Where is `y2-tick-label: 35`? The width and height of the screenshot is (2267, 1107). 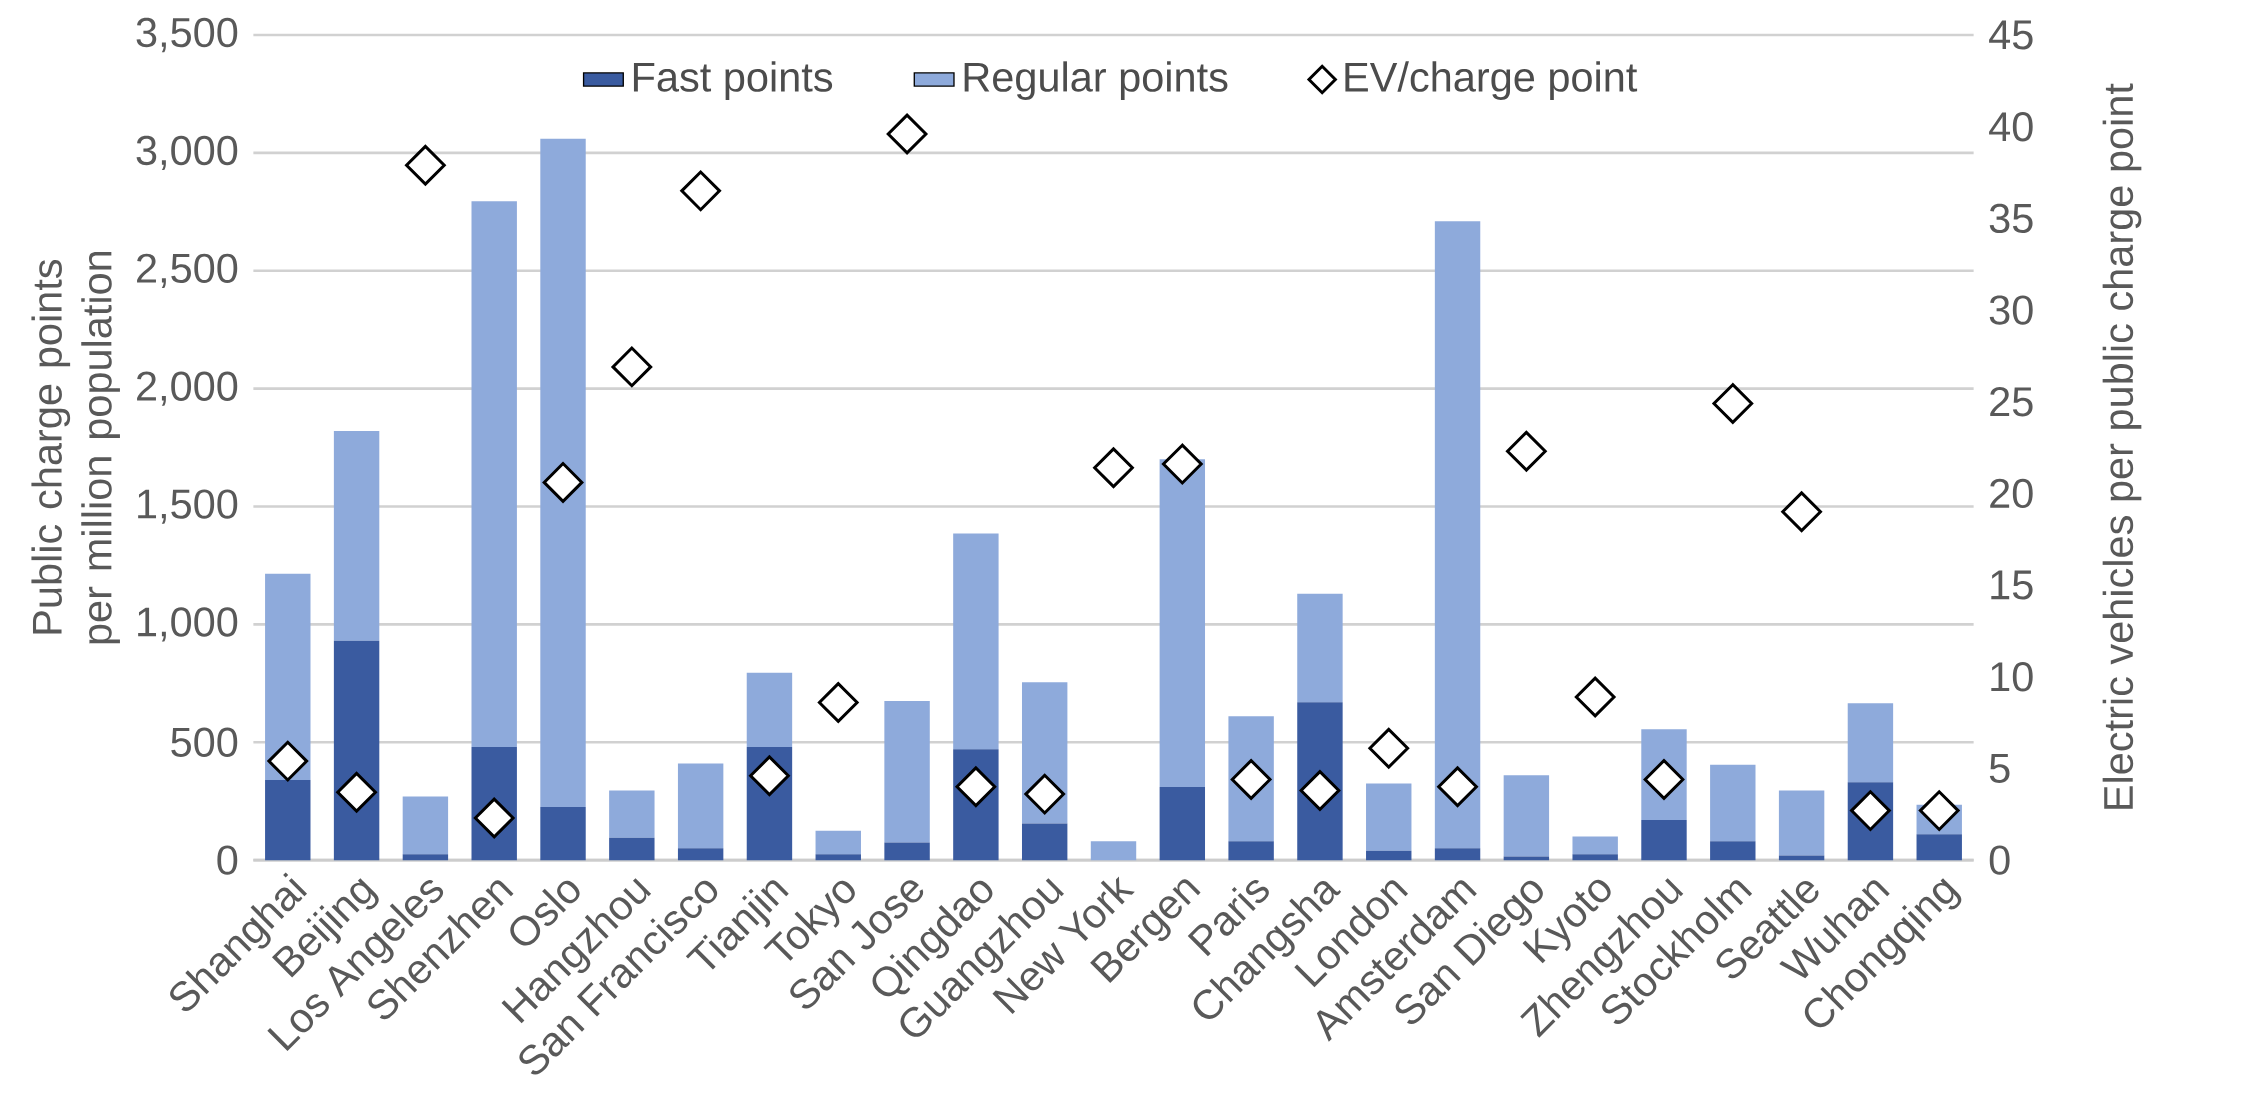 y2-tick-label: 35 is located at coordinates (2011, 218).